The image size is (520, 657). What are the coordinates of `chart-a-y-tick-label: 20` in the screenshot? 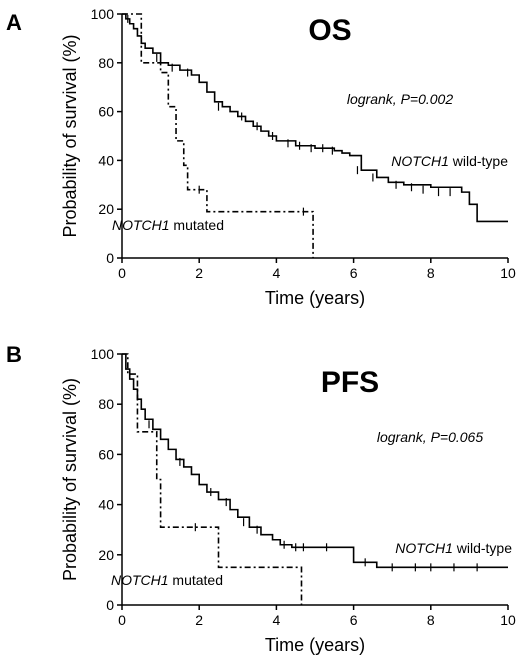 It's located at (106, 209).